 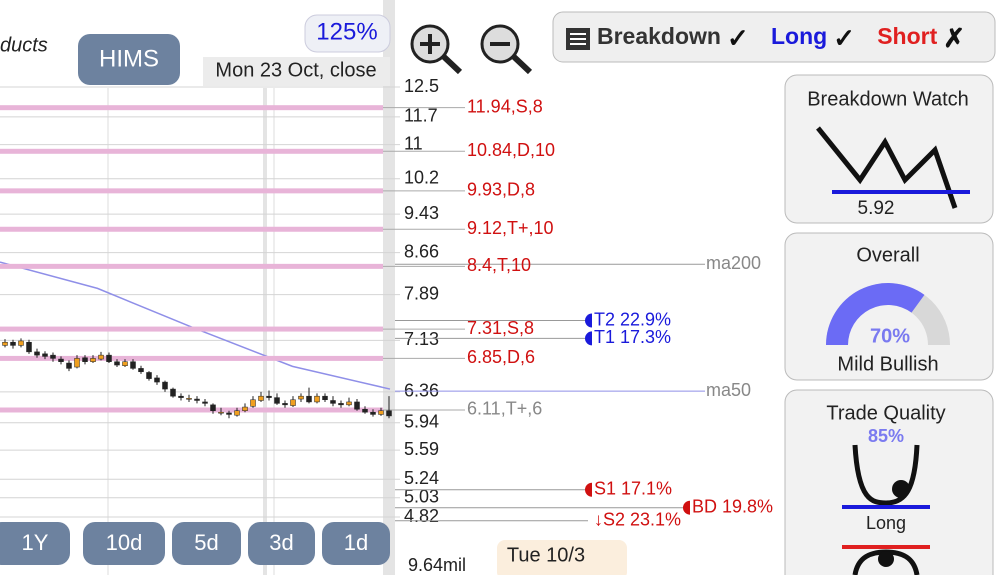 What do you see at coordinates (421, 516) in the screenshot?
I see `y-tick-label: 4.82` at bounding box center [421, 516].